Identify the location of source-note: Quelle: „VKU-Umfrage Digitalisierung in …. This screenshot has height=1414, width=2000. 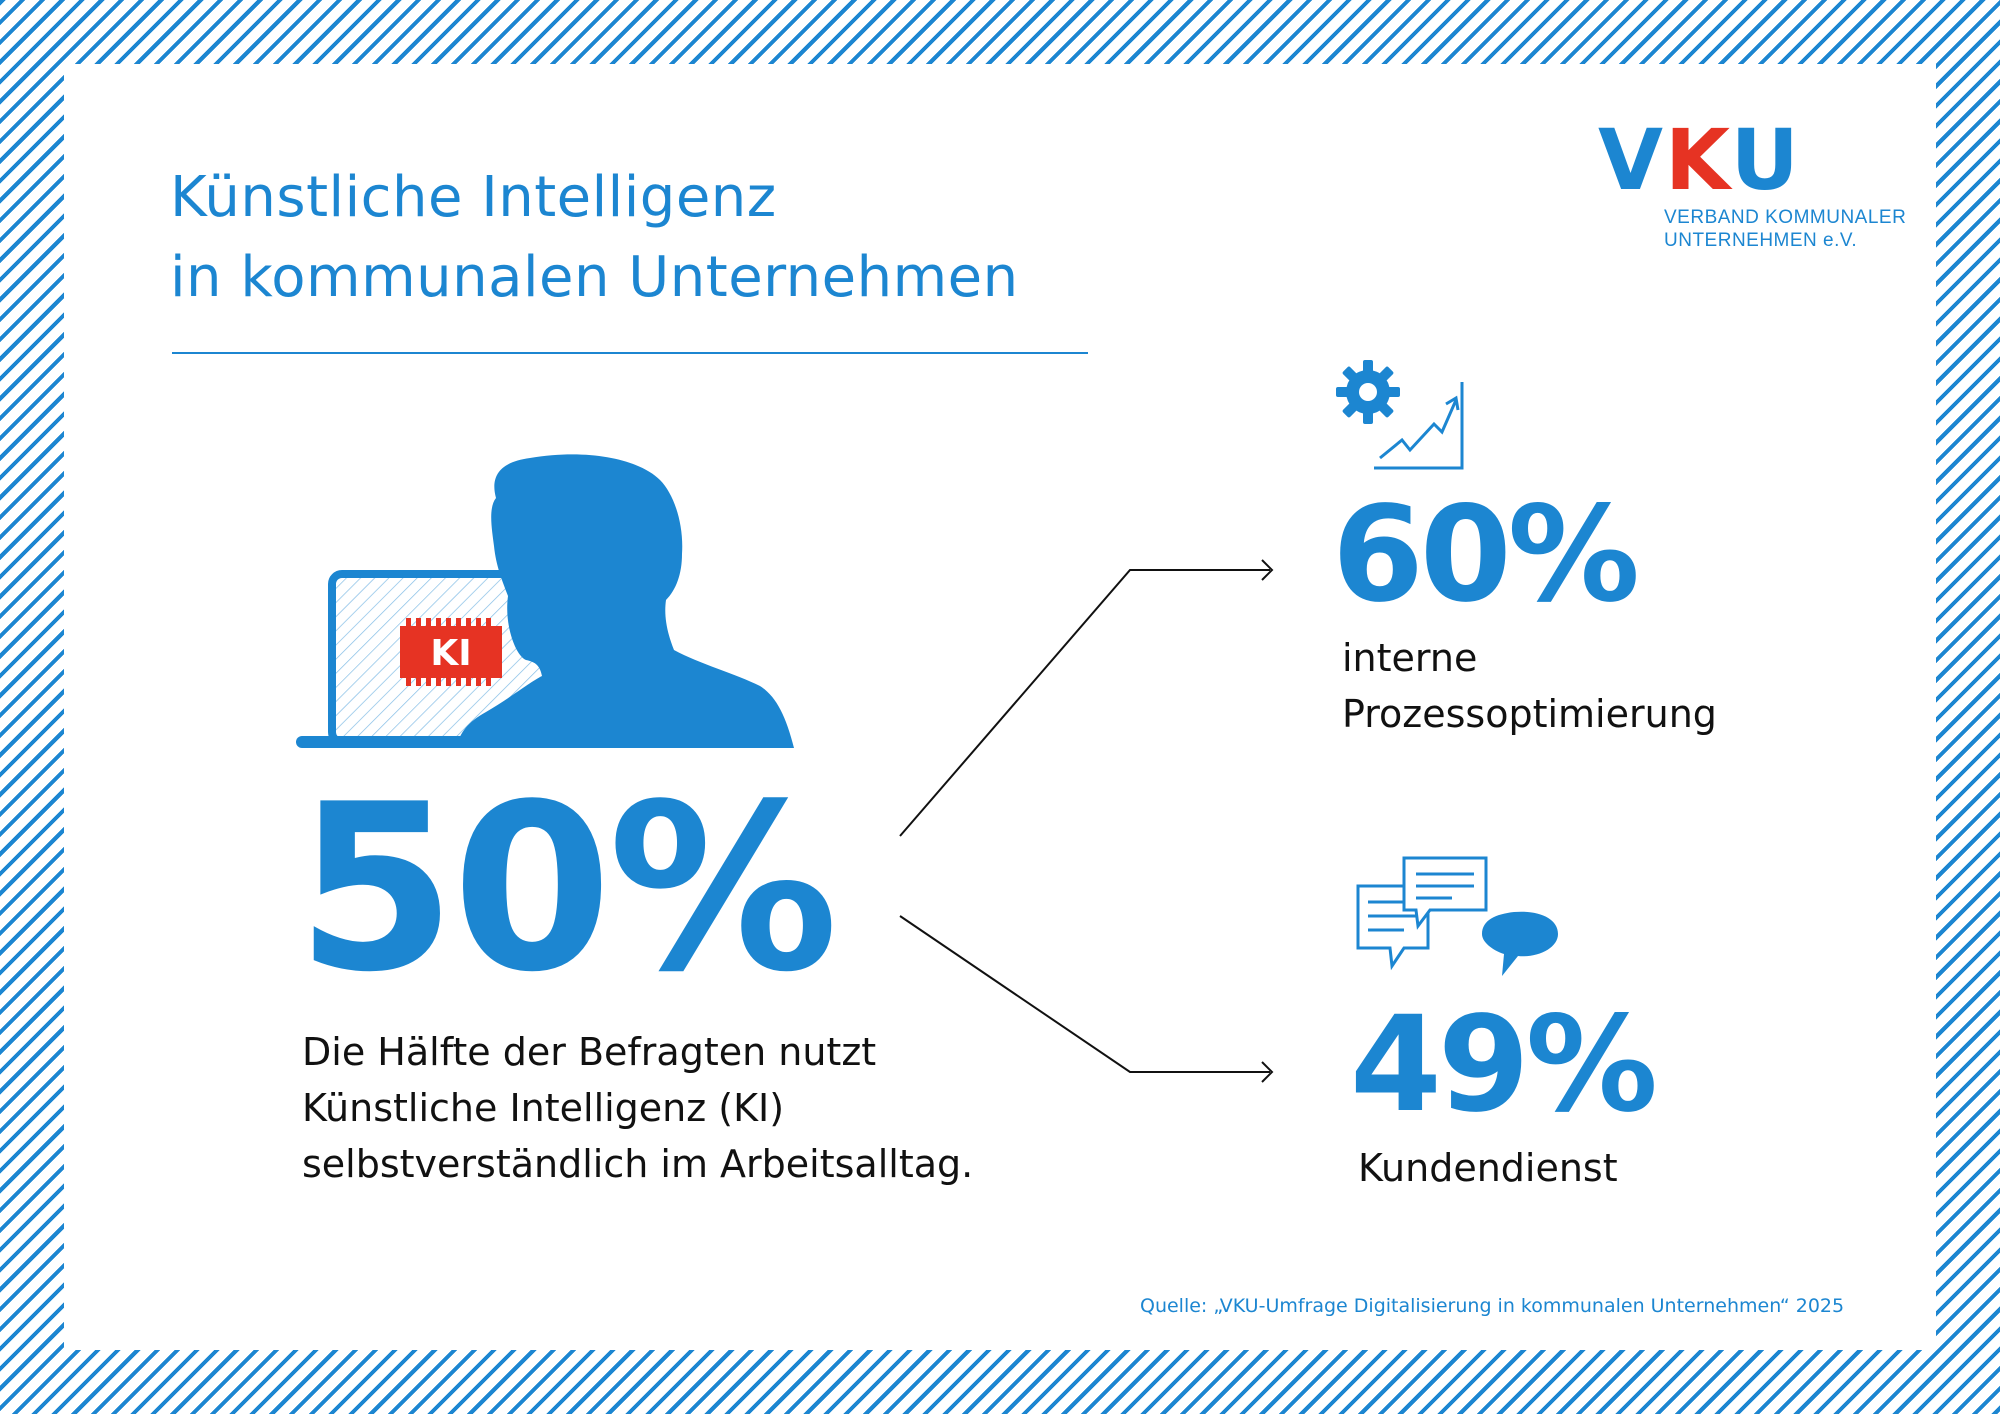
(1492, 1306).